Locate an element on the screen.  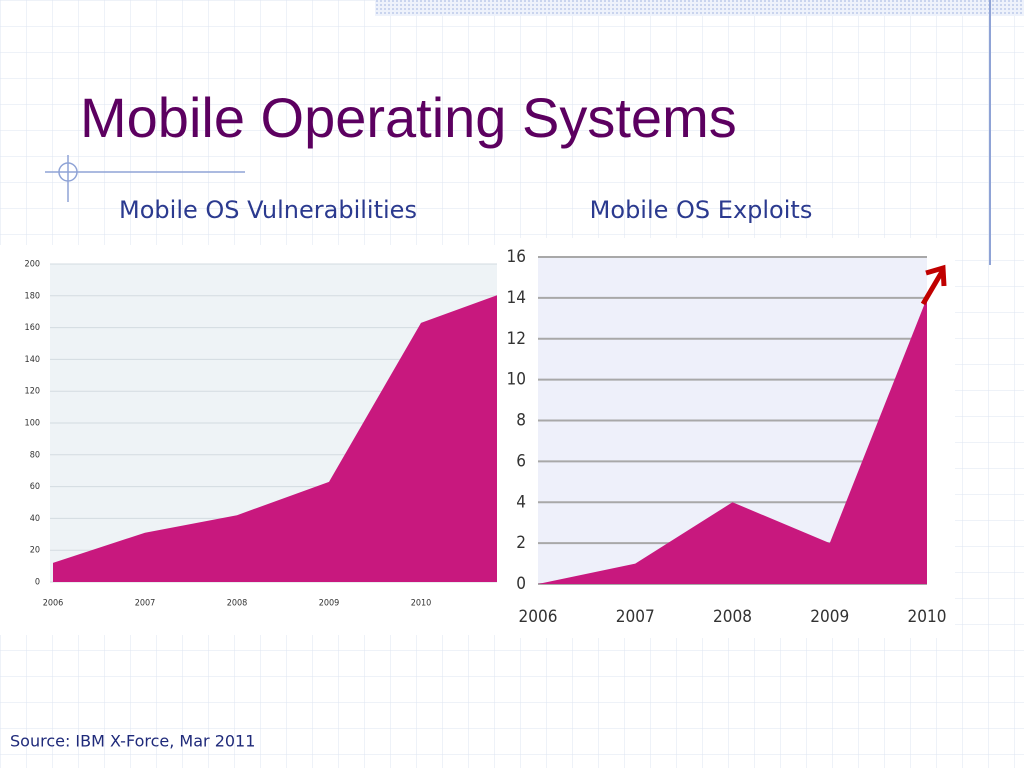
chart-title: Mobile OS Exploits is located at coordinates (701, 210).